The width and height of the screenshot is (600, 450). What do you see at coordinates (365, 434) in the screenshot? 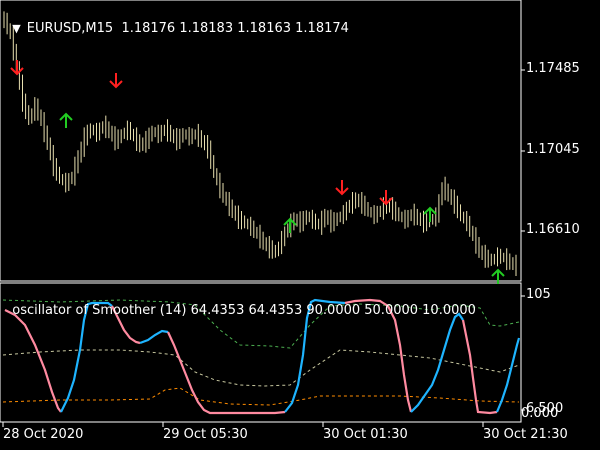
I see `time-label: 30 Oct 01:30` at bounding box center [365, 434].